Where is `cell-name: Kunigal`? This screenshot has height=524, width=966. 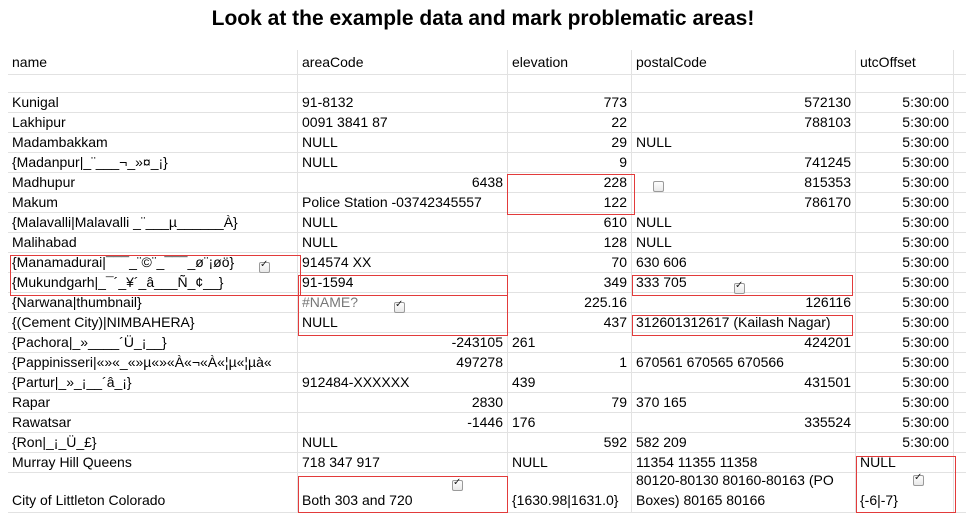
cell-name: Kunigal is located at coordinates (153, 102).